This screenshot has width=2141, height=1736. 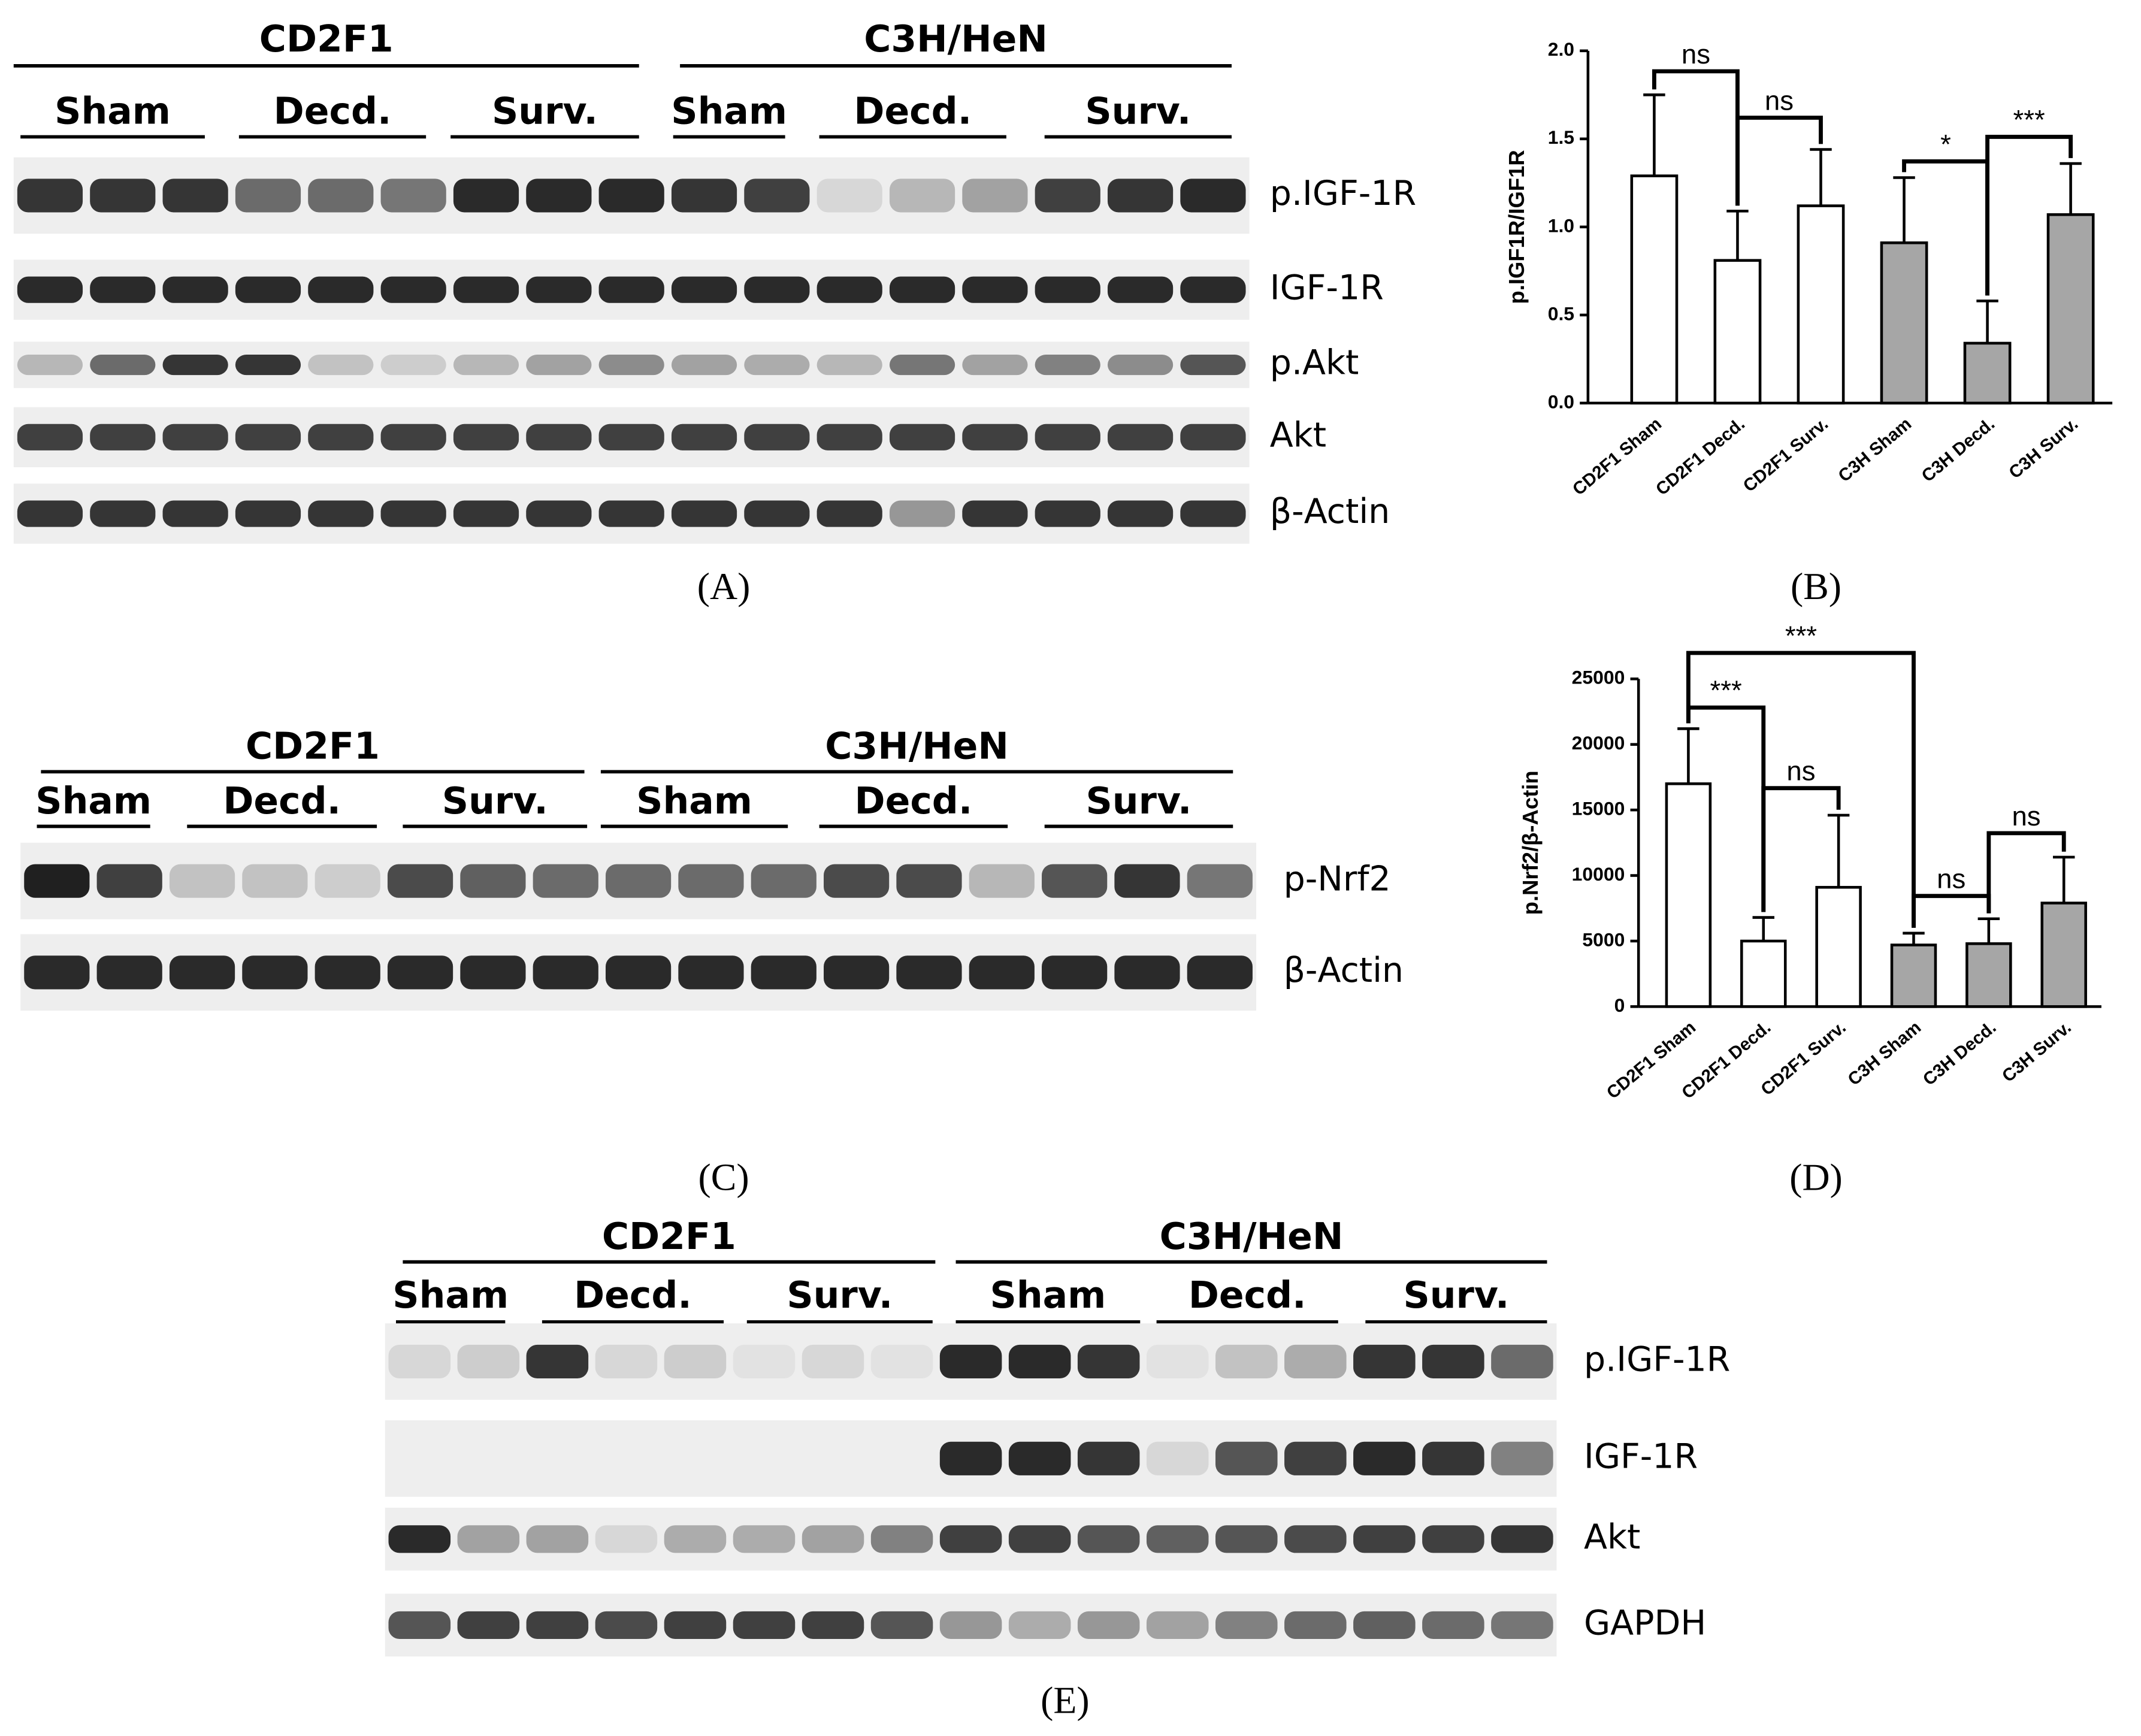 I want to click on significance-label: *, so click(x=1945, y=144).